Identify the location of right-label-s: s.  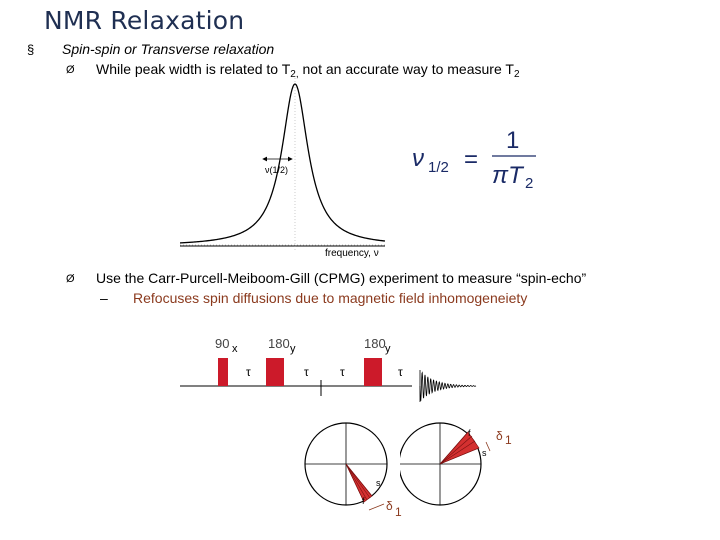
(484, 453).